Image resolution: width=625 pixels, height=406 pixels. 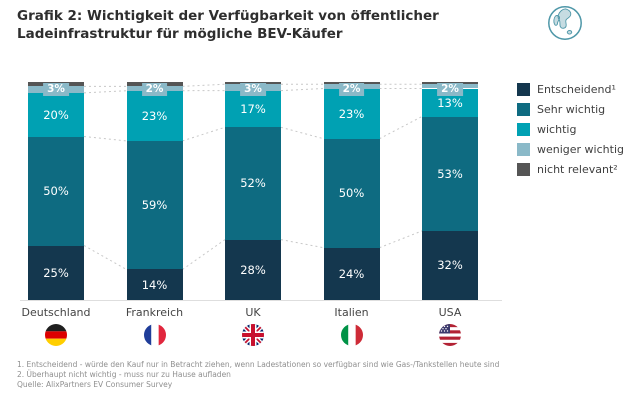 What do you see at coordinates (253, 312) in the screenshot?
I see `category-label: UK` at bounding box center [253, 312].